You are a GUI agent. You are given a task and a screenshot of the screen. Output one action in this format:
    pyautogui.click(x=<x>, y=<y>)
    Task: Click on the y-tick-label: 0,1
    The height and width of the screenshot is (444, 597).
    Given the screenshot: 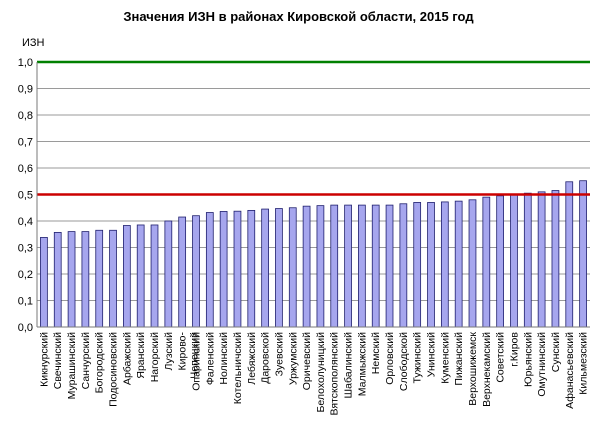 What is the action you would take?
    pyautogui.click(x=25, y=302)
    